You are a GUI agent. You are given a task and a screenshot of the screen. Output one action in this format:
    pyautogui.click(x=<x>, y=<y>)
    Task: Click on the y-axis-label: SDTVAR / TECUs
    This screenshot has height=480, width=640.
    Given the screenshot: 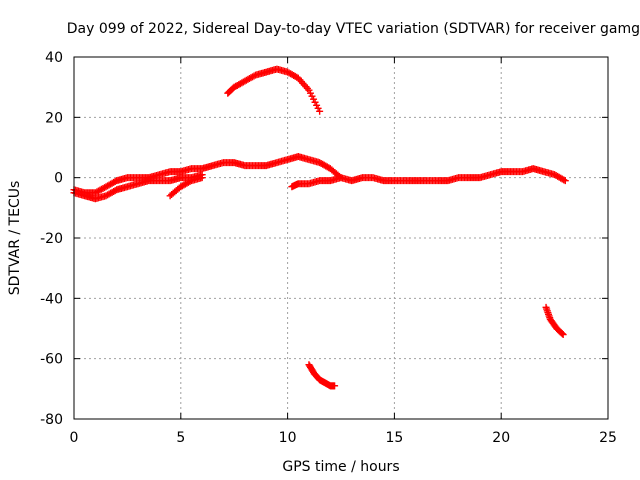 What is the action you would take?
    pyautogui.click(x=15, y=238)
    